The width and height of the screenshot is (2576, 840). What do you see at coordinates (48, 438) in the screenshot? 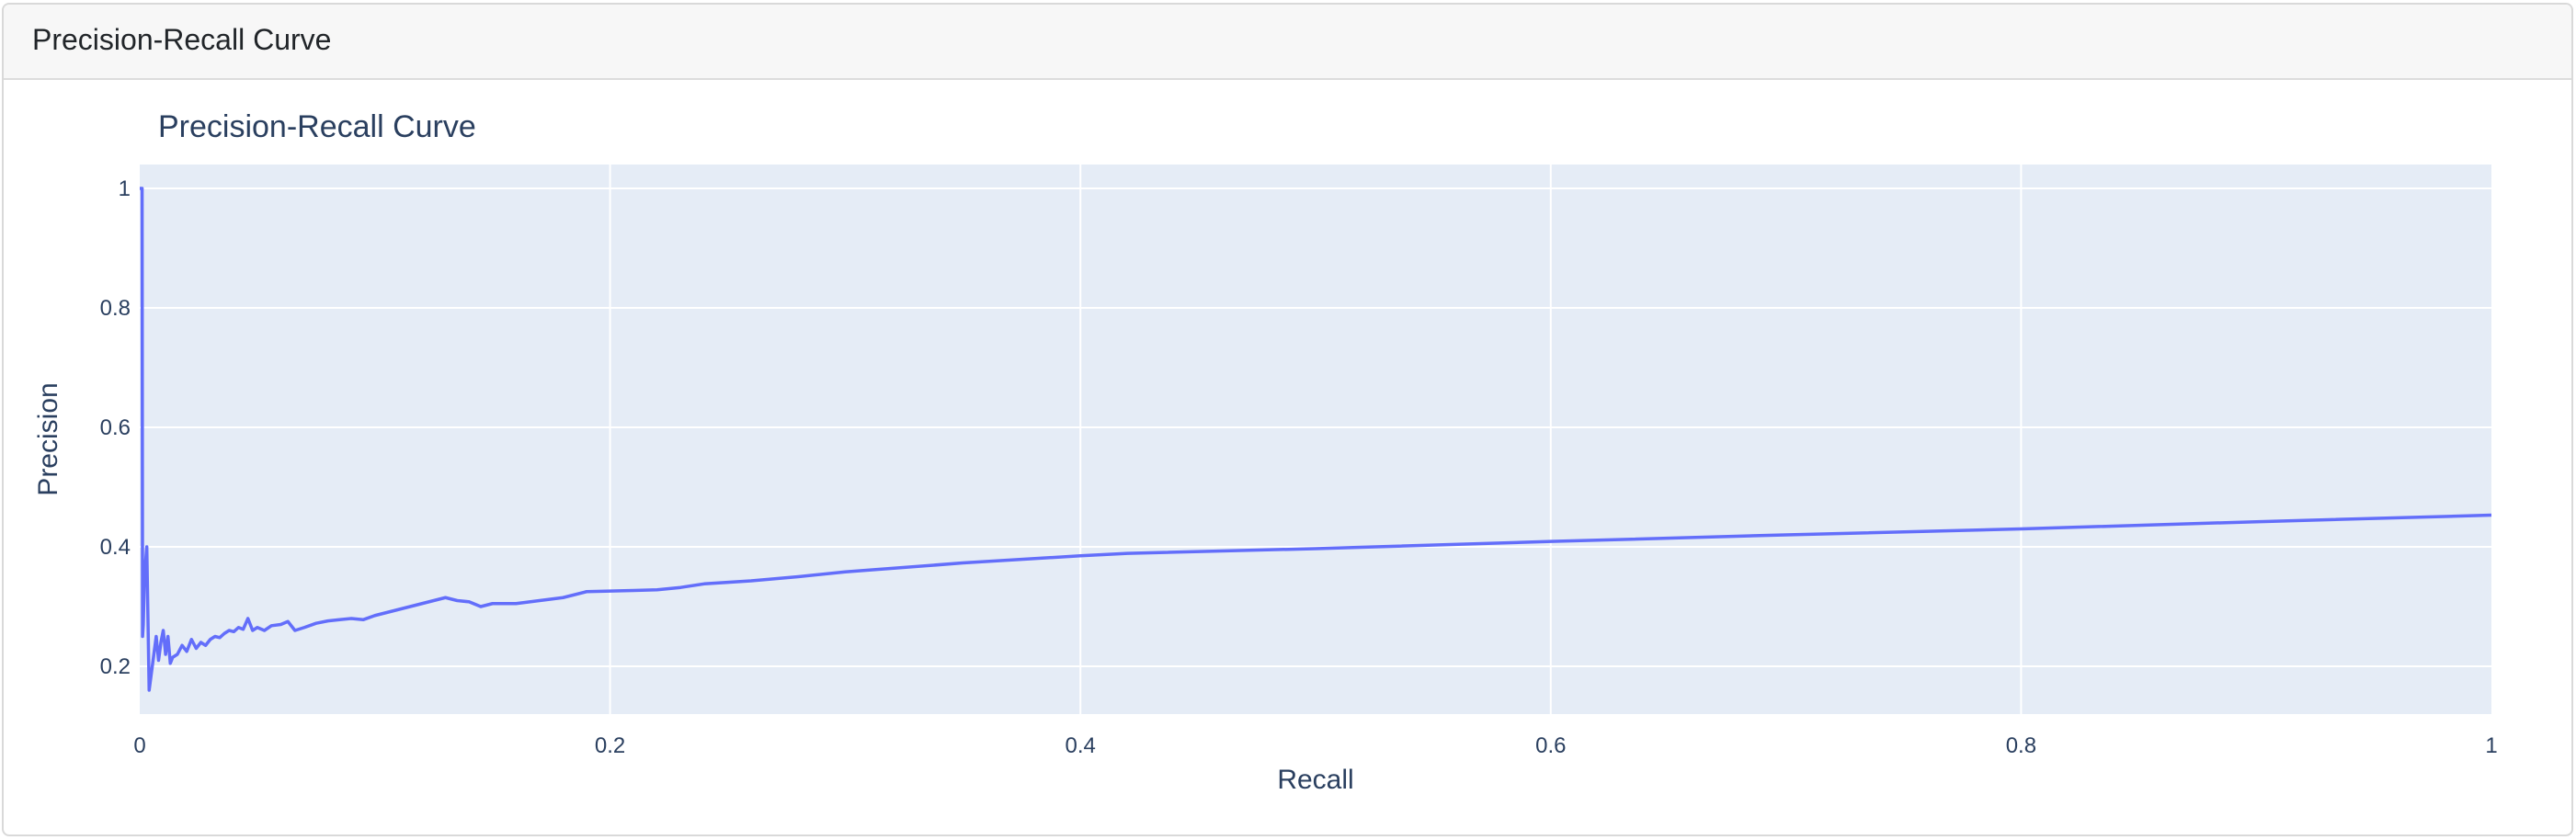
I see `y-axis-label: Precision` at bounding box center [48, 438].